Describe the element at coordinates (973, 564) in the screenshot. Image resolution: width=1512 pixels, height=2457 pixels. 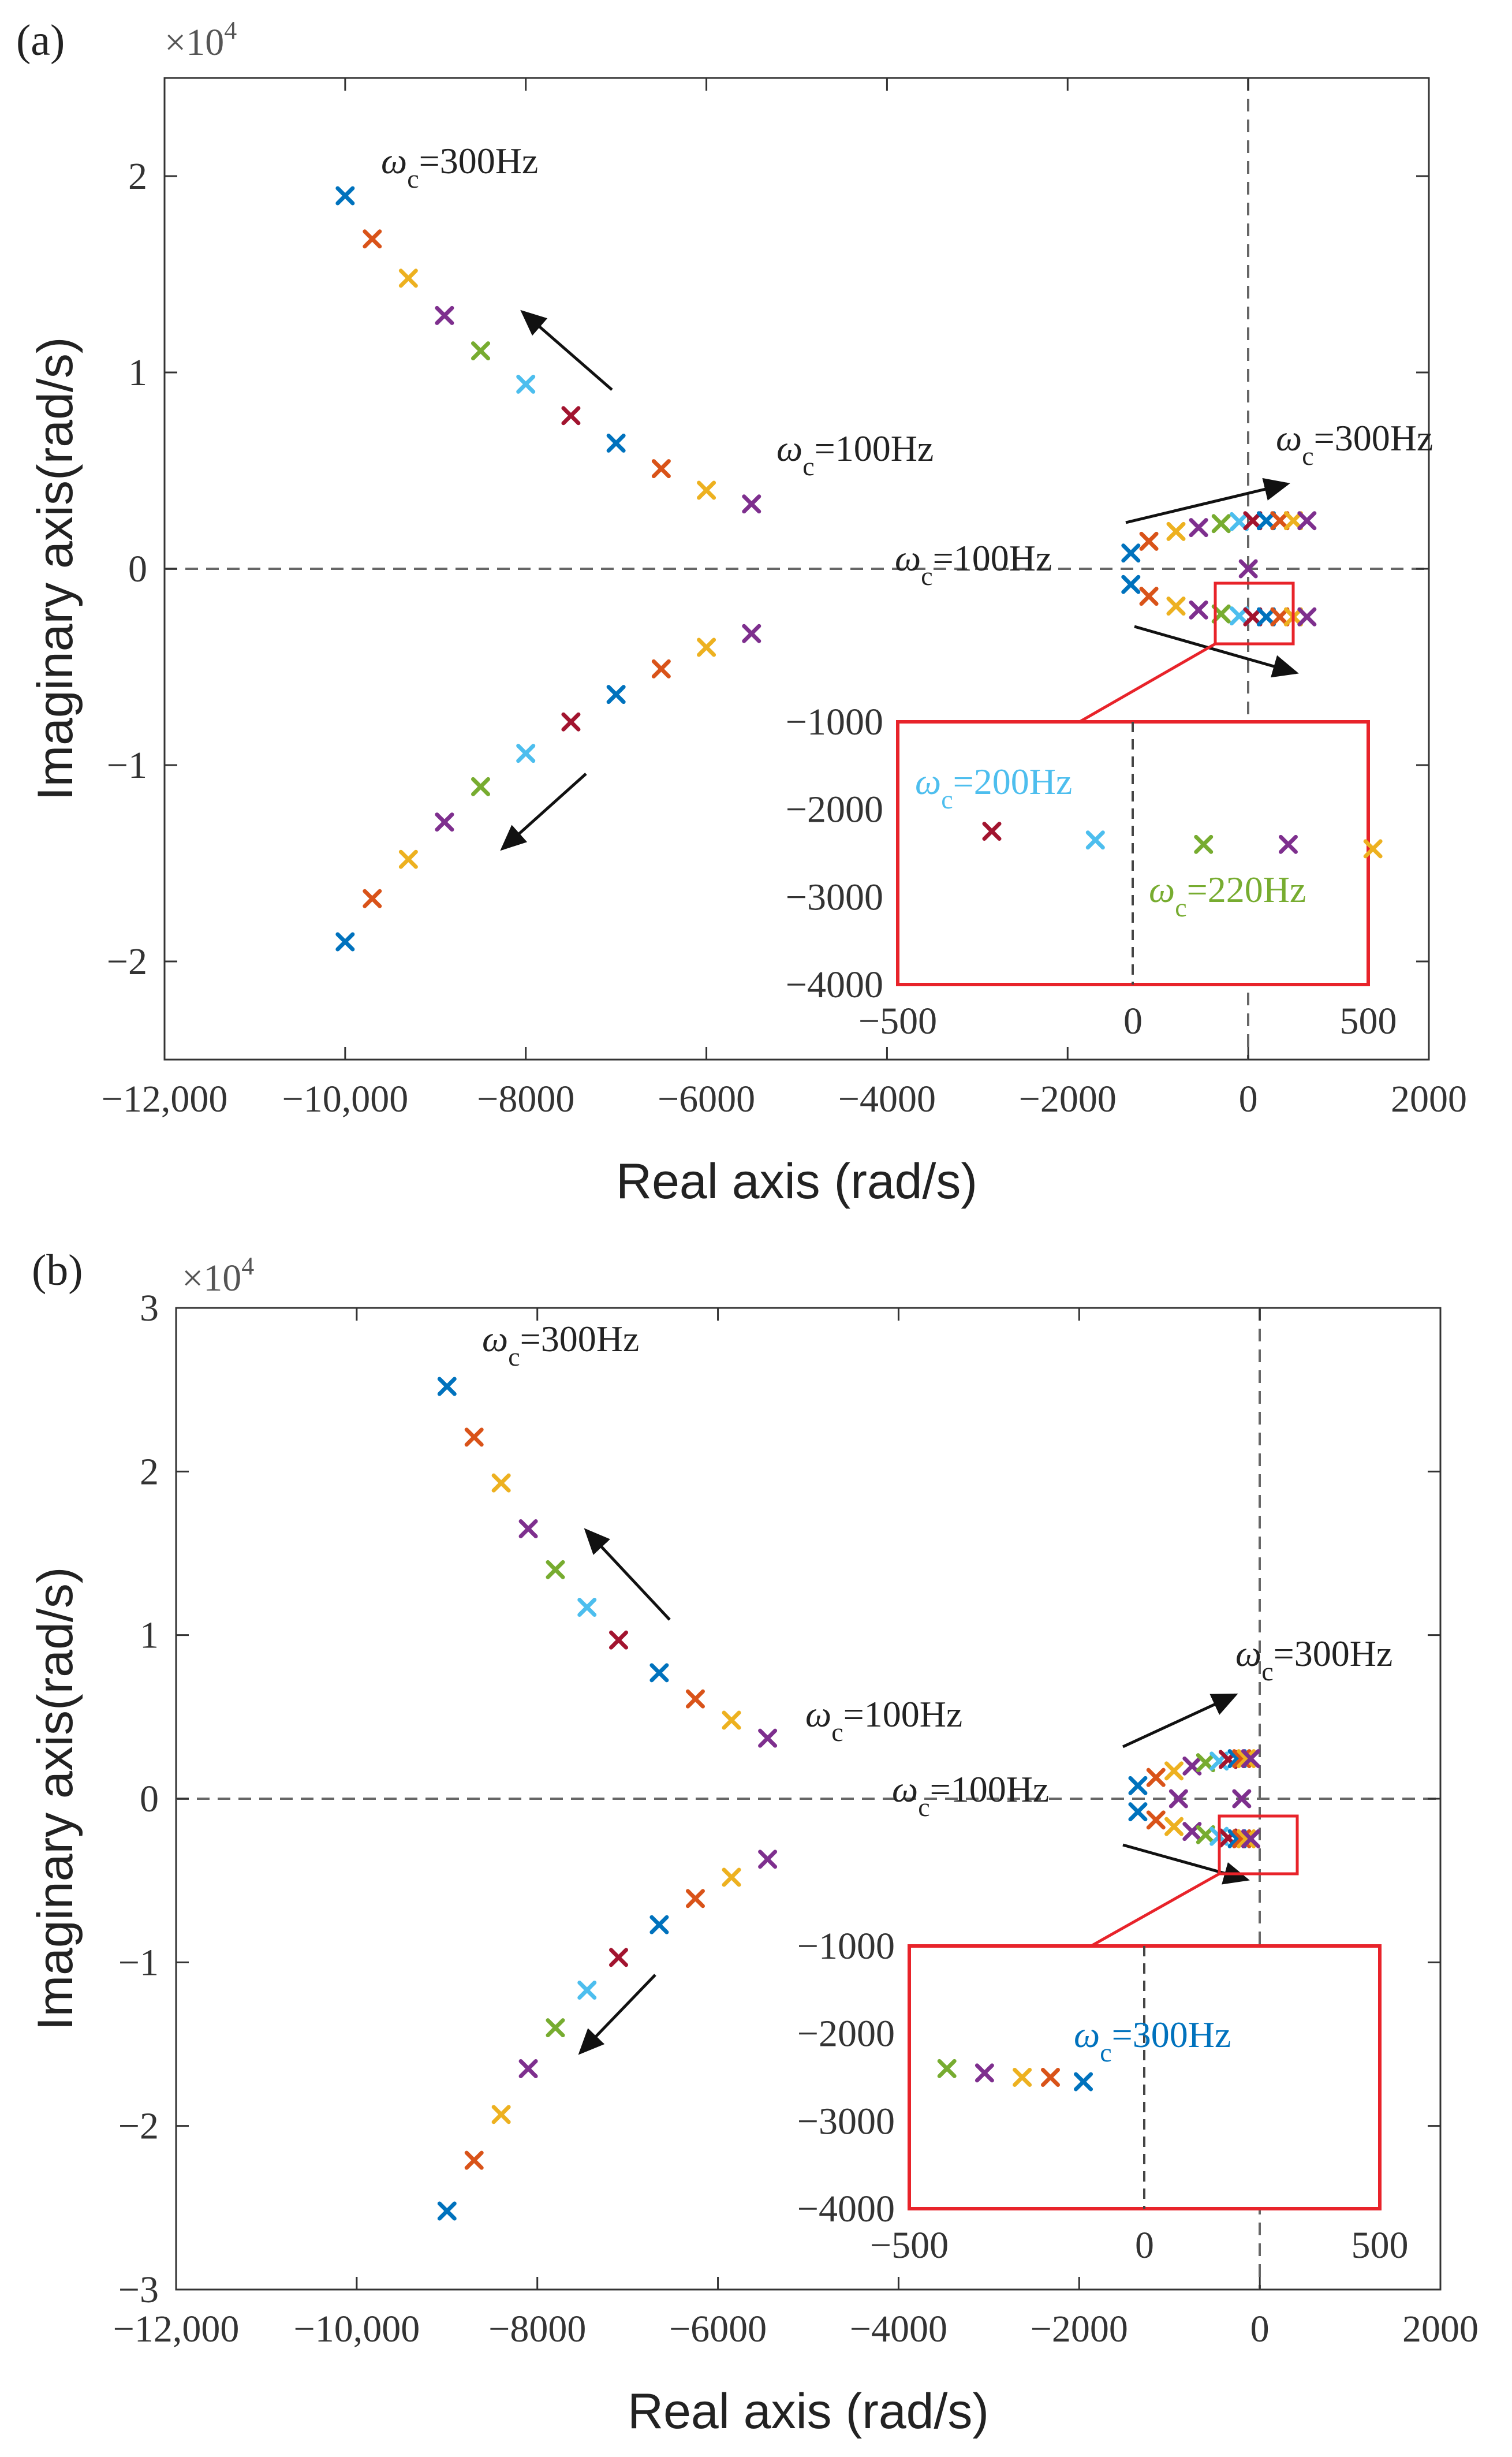
I see `panel-a-annotation-100hz-right: ωc=100Hz` at that location.